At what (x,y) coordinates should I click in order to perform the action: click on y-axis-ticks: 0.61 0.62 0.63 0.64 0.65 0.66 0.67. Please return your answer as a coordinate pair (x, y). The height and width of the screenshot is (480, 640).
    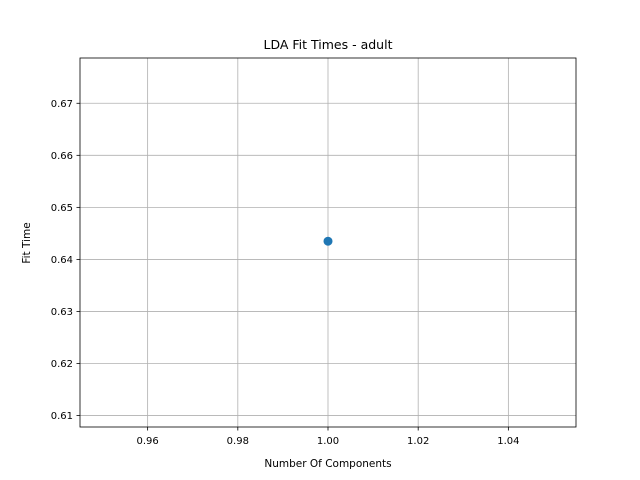
    Looking at the image, I should click on (65, 260).